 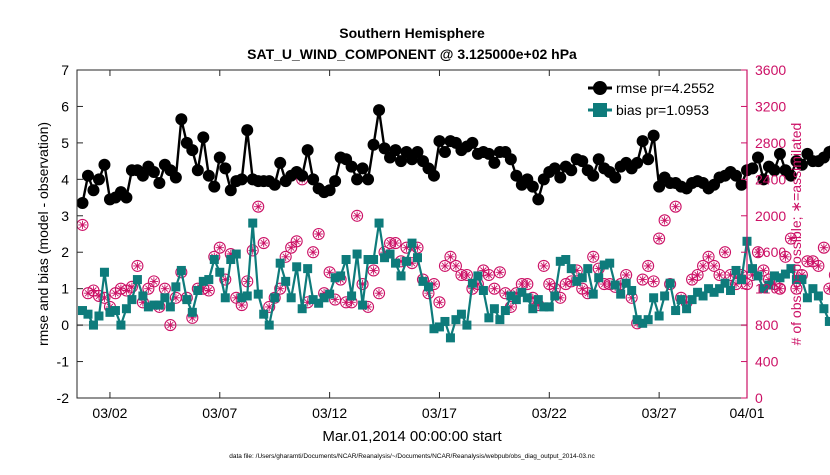 What do you see at coordinates (65, 252) in the screenshot?
I see `y-tick-label-left: 2` at bounding box center [65, 252].